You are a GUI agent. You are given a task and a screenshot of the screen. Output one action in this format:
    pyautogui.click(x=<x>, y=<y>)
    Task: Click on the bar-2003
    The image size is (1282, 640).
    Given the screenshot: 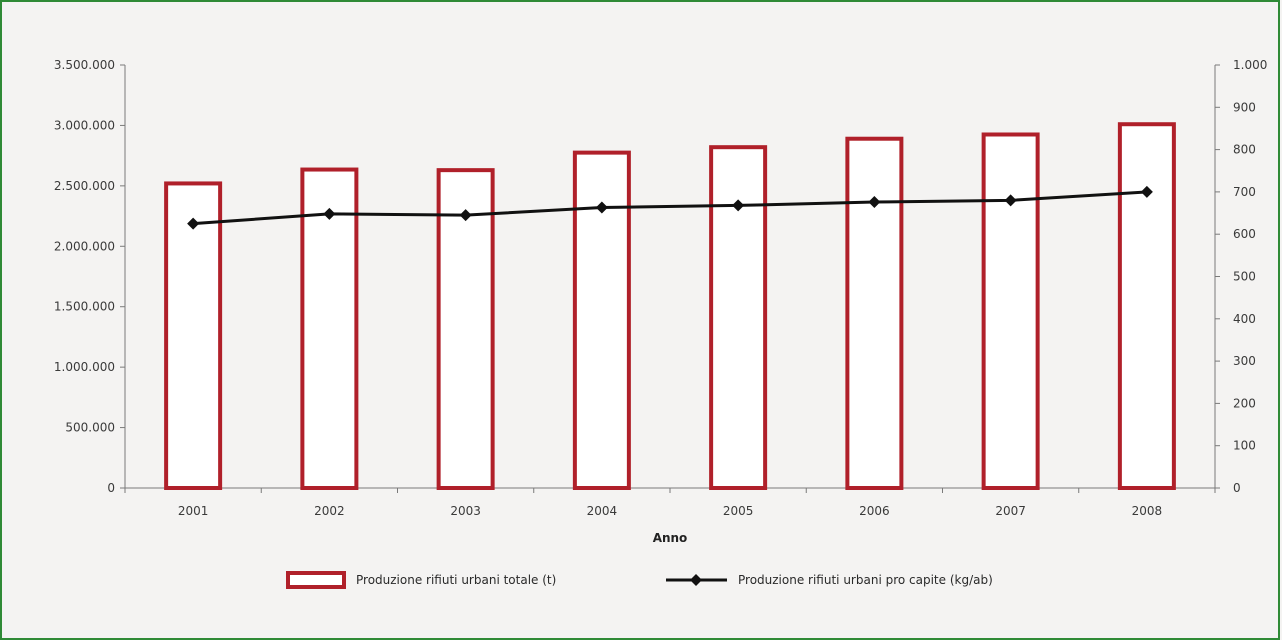 What is the action you would take?
    pyautogui.click(x=465, y=329)
    